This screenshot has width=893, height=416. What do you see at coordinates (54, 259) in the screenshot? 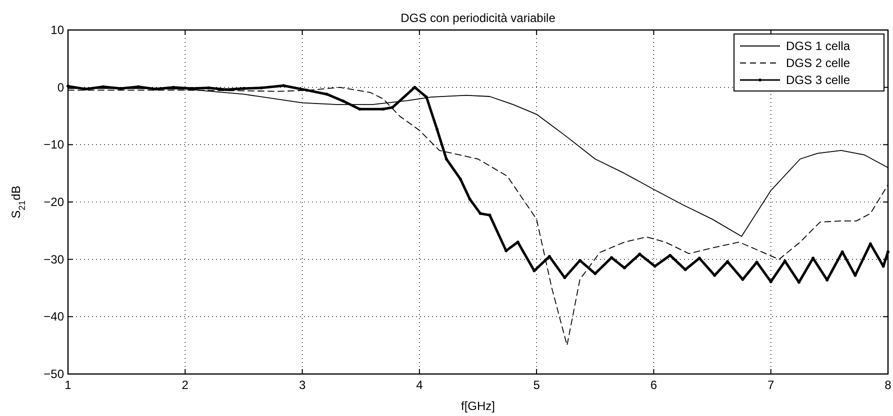
I see `y-tick-label: −30` at bounding box center [54, 259].